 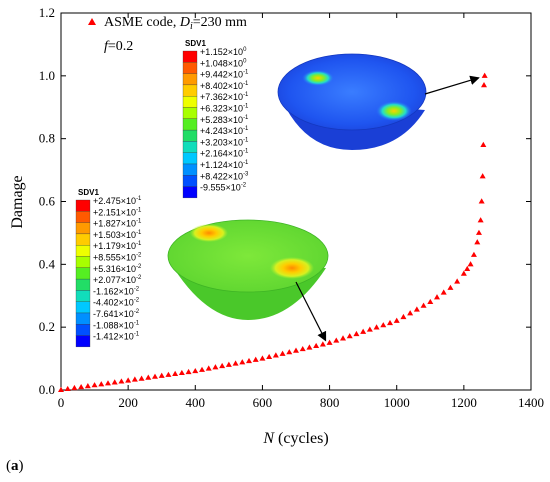 What do you see at coordinates (191, 26) in the screenshot?
I see `legend-sub: i` at bounding box center [191, 26].